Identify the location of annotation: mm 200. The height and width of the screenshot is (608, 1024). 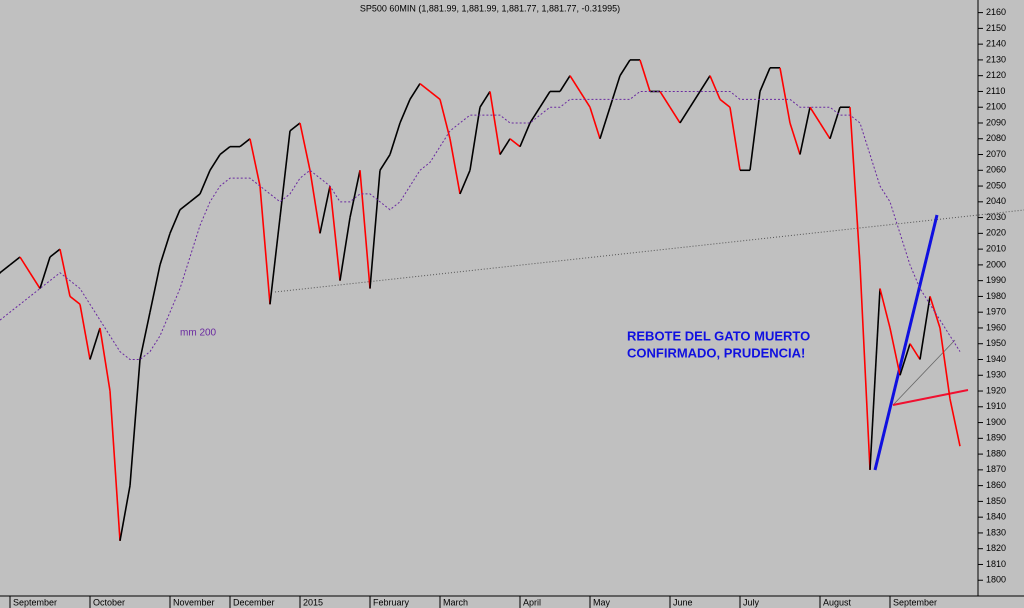
(198, 333).